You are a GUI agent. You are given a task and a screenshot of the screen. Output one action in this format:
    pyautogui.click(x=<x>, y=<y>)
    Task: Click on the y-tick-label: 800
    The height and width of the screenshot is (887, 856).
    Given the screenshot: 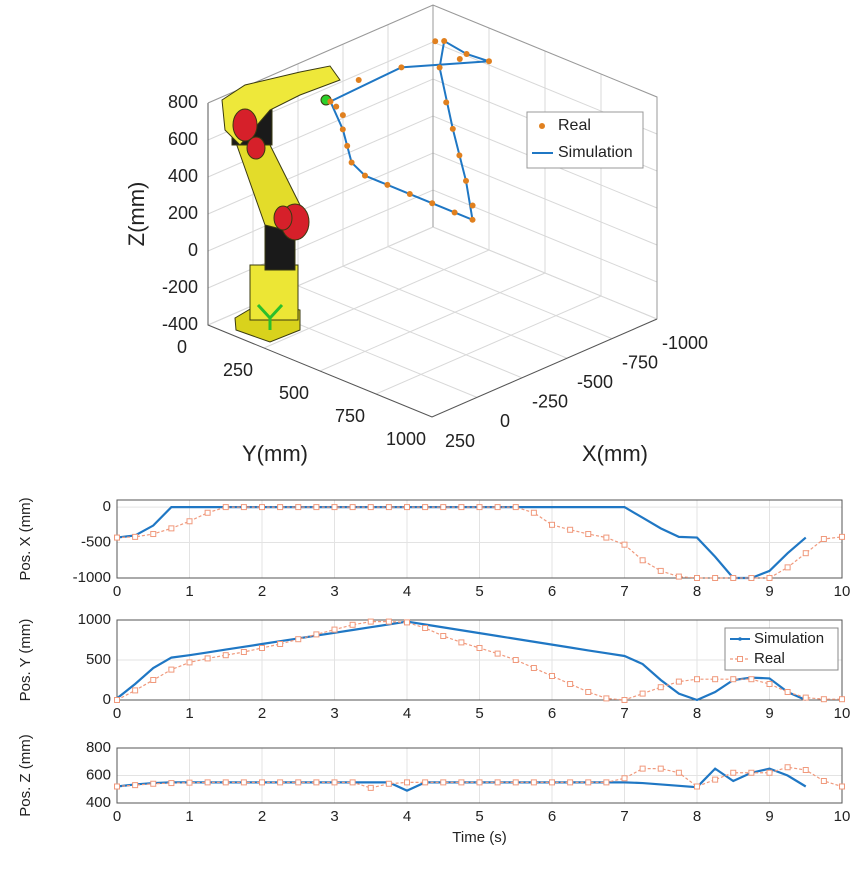 What is the action you would take?
    pyautogui.click(x=98, y=747)
    